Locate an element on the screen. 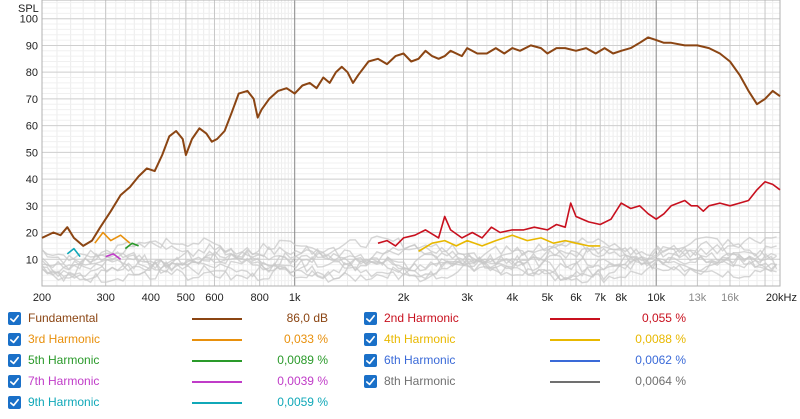  noise-floor-curves is located at coordinates (409, 259).